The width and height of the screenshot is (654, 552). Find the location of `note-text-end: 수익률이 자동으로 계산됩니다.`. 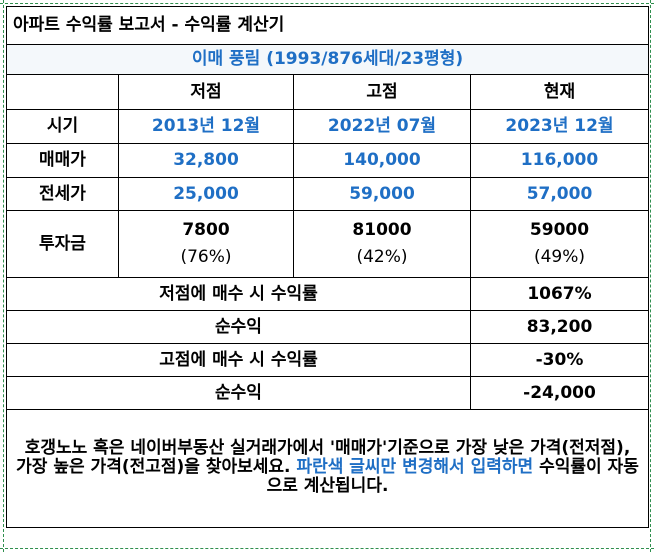

note-text-end: 수익률이 자동으로 계산됩니다. is located at coordinates (452, 476).